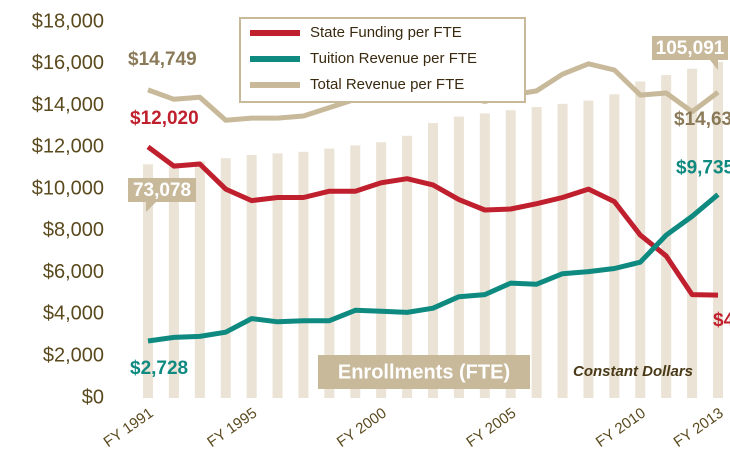 The width and height of the screenshot is (730, 457). I want to click on y-tick-label: $18,000, so click(68, 21).